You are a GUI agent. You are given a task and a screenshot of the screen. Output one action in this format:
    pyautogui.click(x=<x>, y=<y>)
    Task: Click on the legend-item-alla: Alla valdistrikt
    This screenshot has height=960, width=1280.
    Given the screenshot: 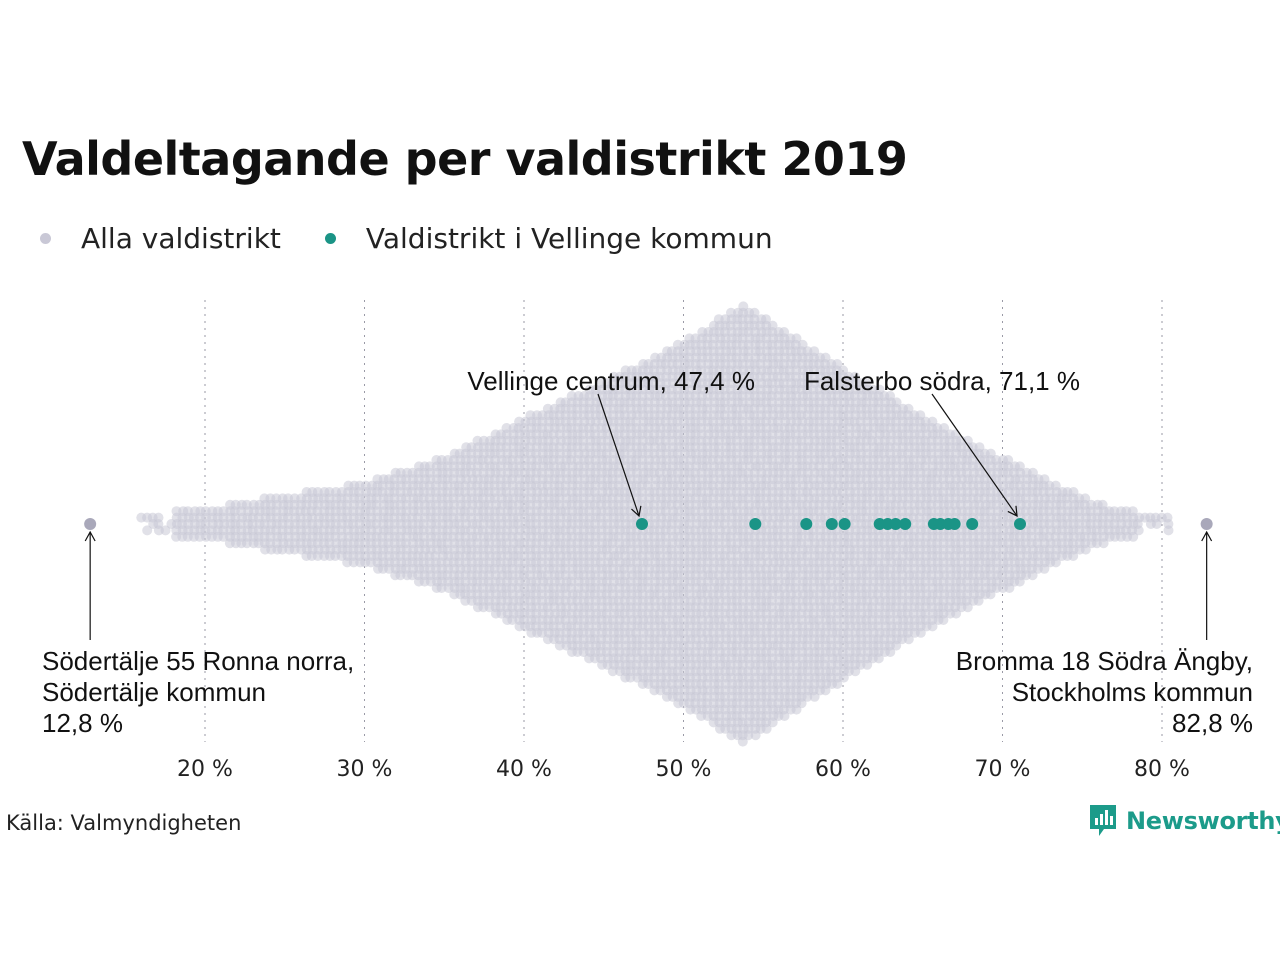 What is the action you would take?
    pyautogui.click(x=160, y=238)
    